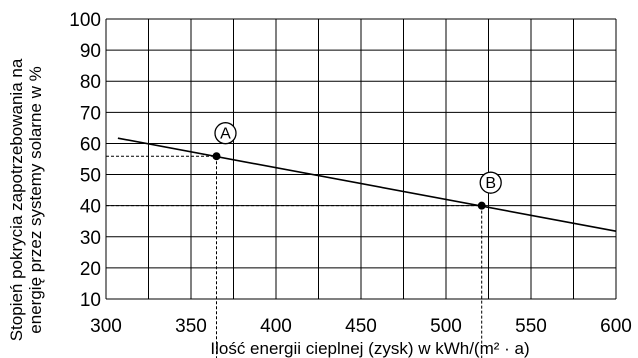  Describe the element at coordinates (531, 326) in the screenshot. I see `x-tick-label: 550` at that location.